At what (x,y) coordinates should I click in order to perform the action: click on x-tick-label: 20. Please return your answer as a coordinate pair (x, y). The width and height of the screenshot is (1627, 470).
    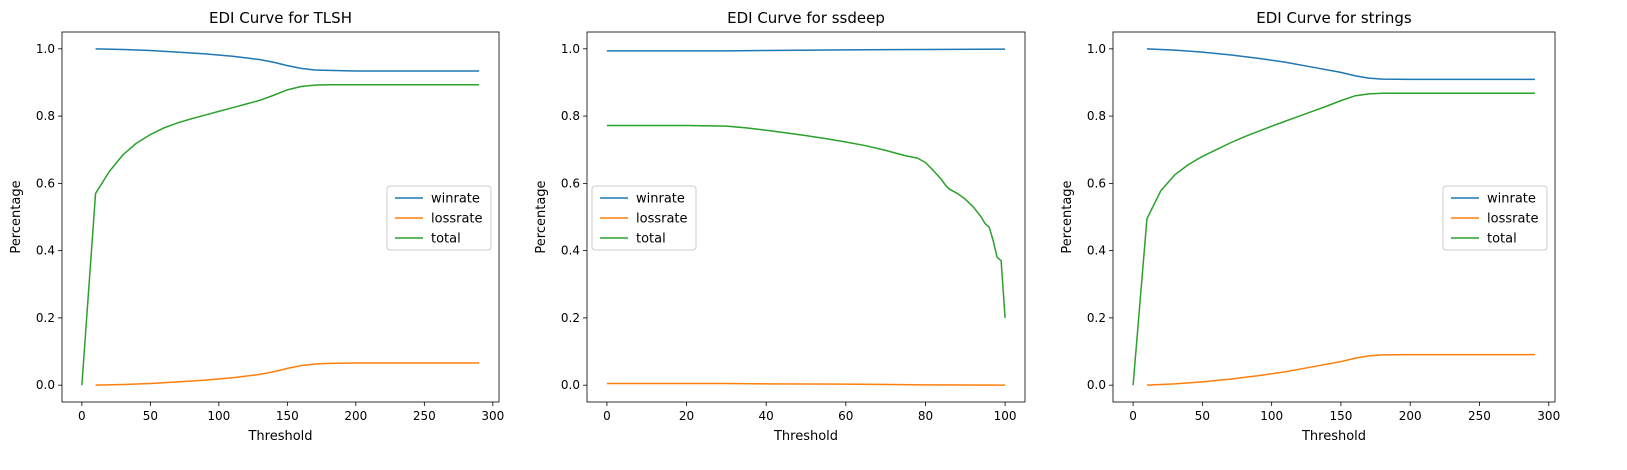
    Looking at the image, I should click on (686, 416).